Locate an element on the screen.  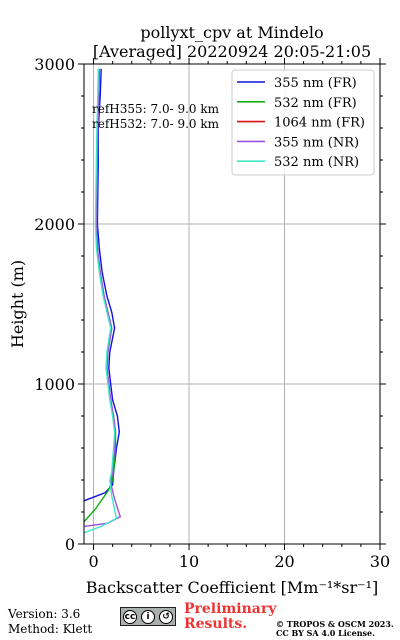
by-icon: i is located at coordinates (148, 616).